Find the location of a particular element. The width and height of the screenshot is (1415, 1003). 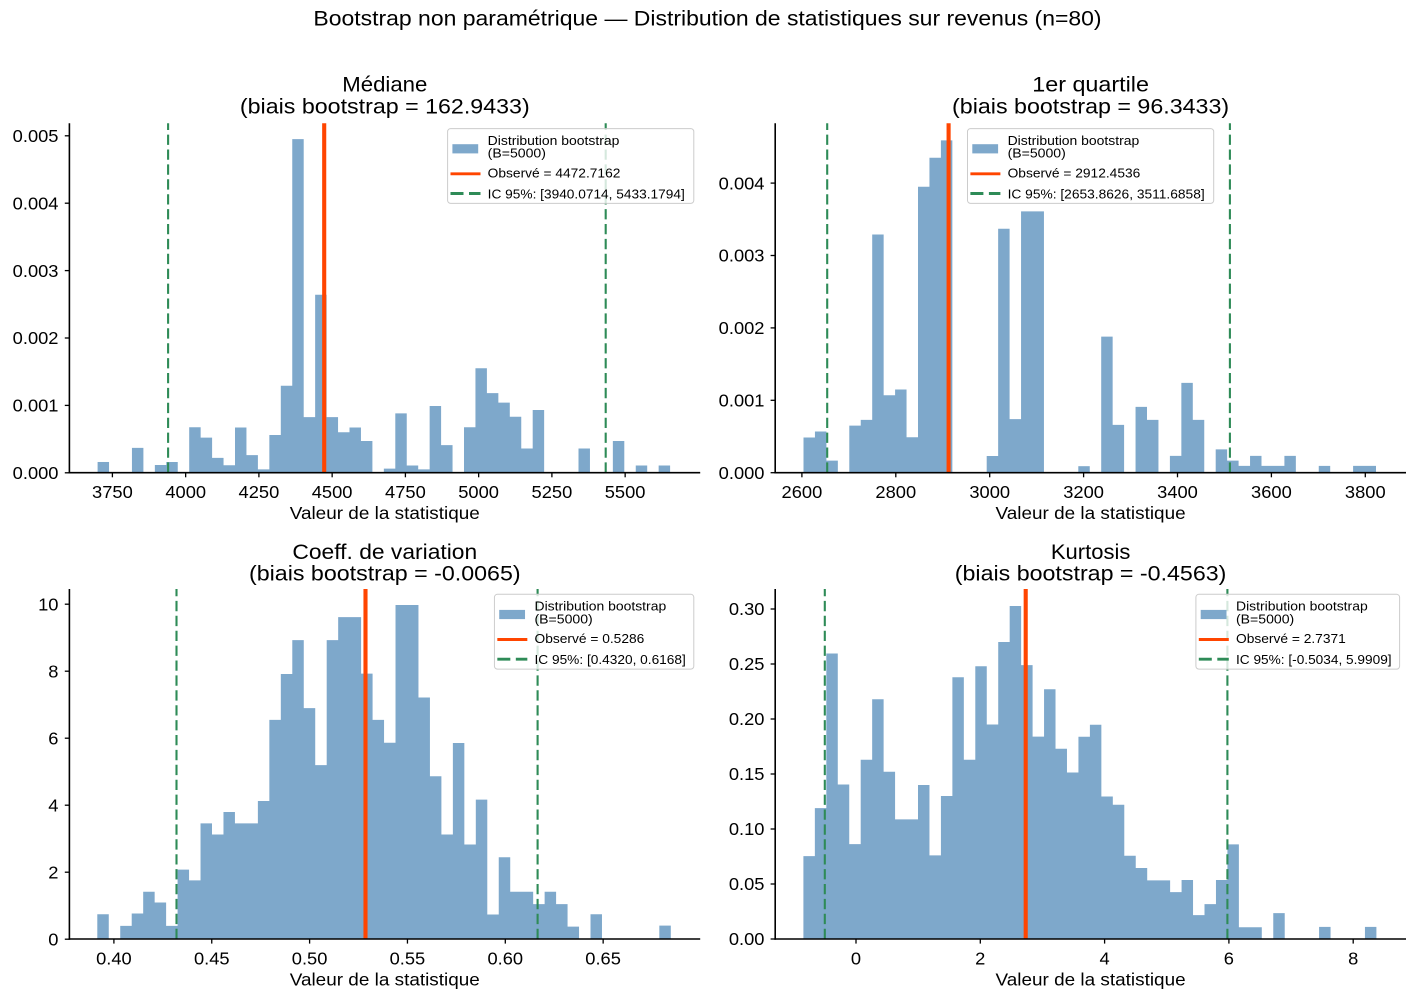

svg-text: 4250 is located at coordinates (259, 492).